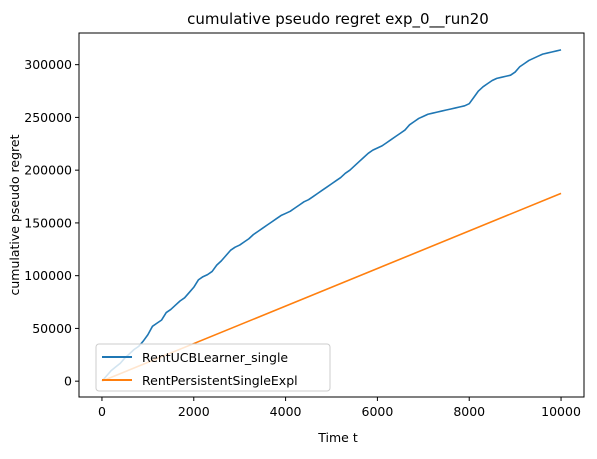  Describe the element at coordinates (52, 328) in the screenshot. I see `y-tick-label: 50000` at that location.